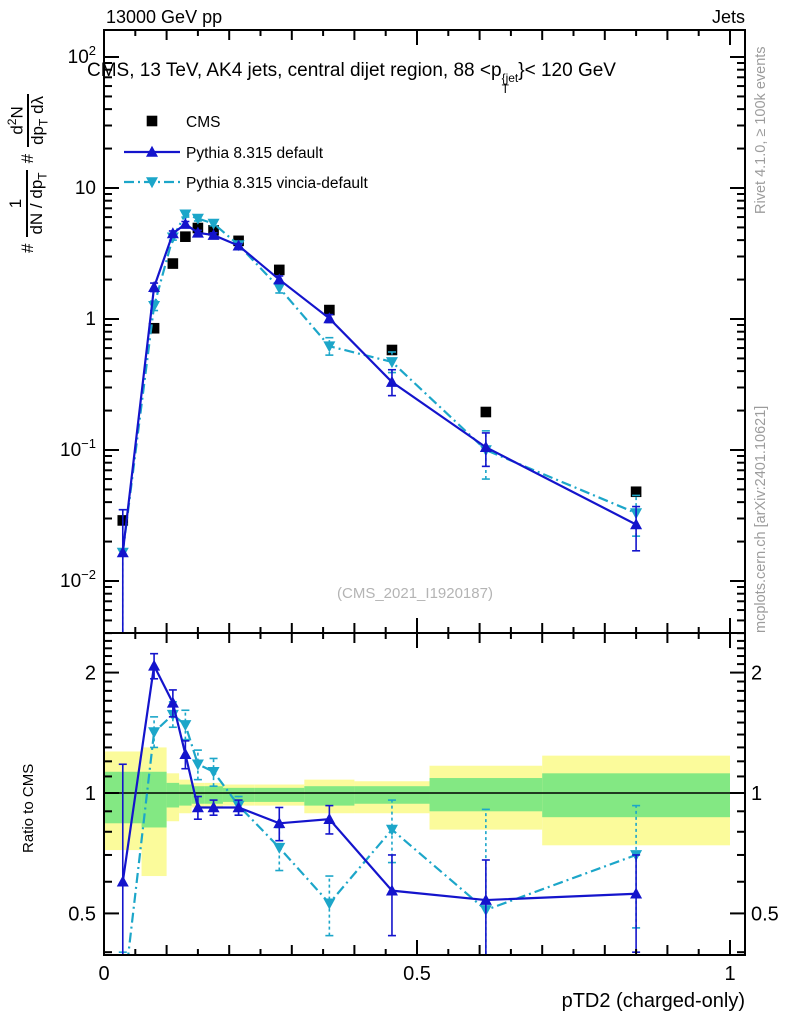  What do you see at coordinates (277, 183) in the screenshot?
I see `legend-label-pythia-vincia: Pythia 8.315 vincia-default` at bounding box center [277, 183].